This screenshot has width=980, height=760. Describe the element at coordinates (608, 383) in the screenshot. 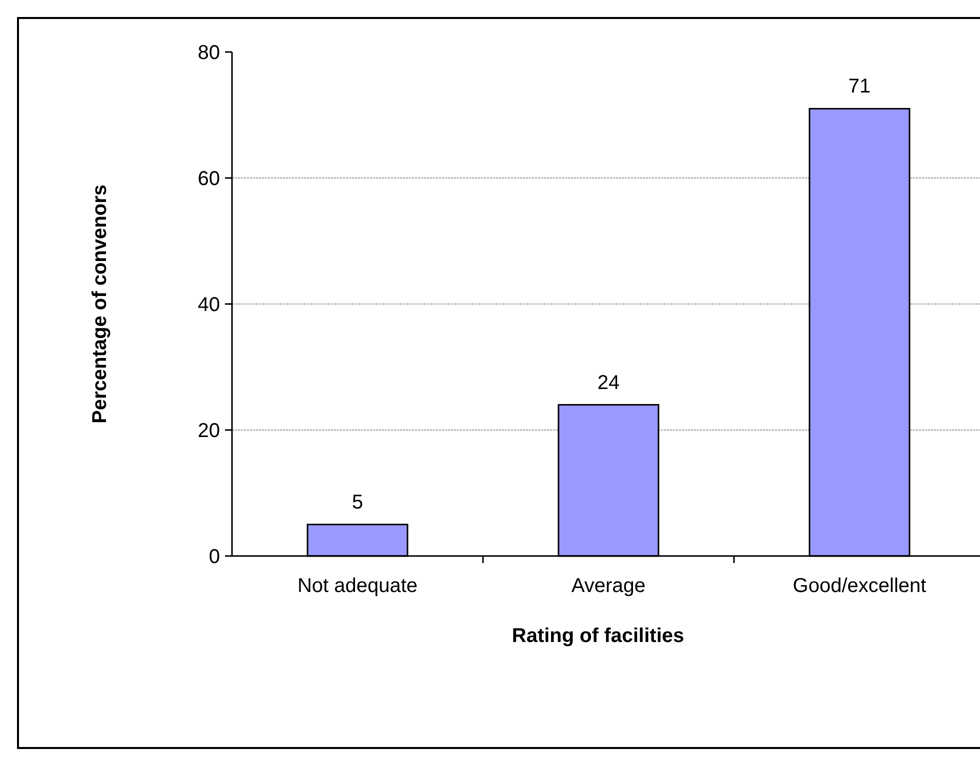

I see `data-label: 24` at that location.